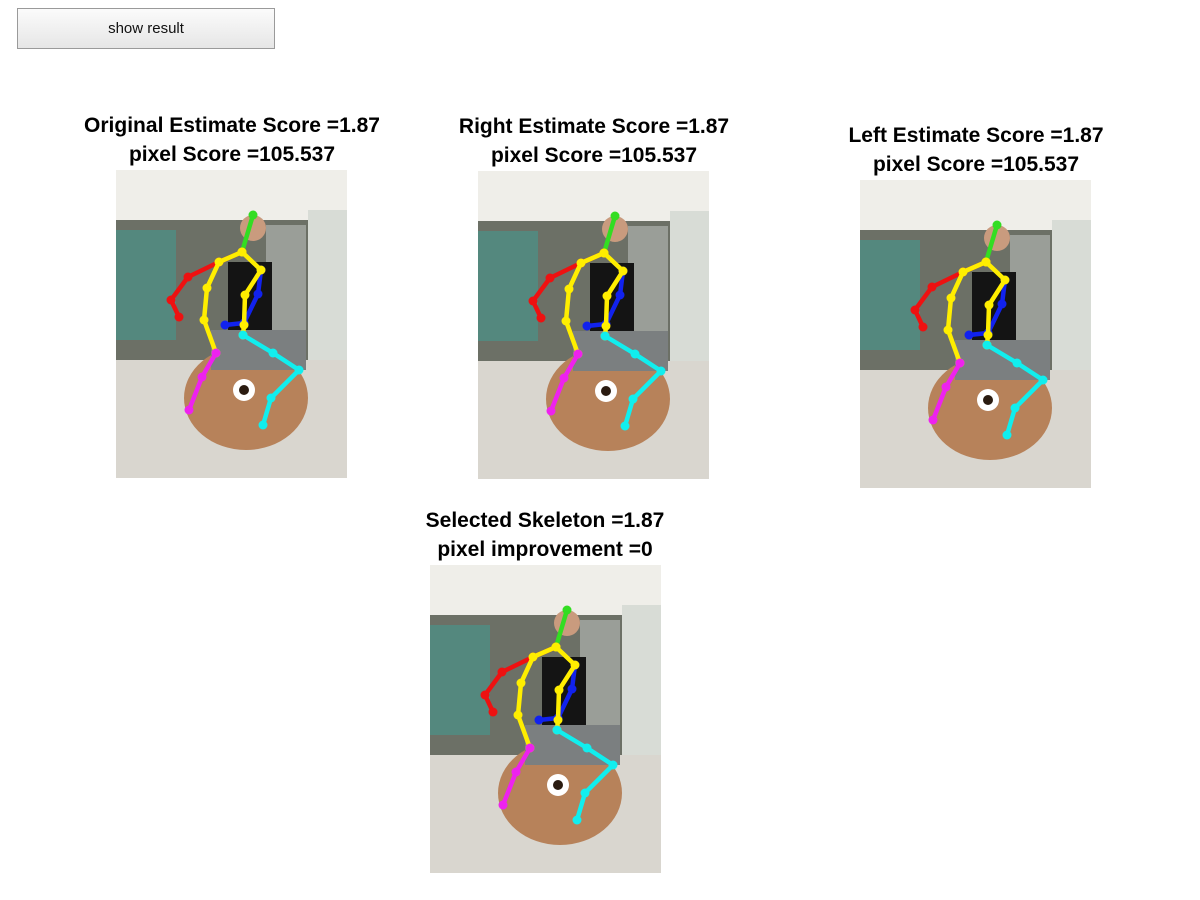  What do you see at coordinates (146, 28) in the screenshot?
I see `show-result-button: show result` at bounding box center [146, 28].